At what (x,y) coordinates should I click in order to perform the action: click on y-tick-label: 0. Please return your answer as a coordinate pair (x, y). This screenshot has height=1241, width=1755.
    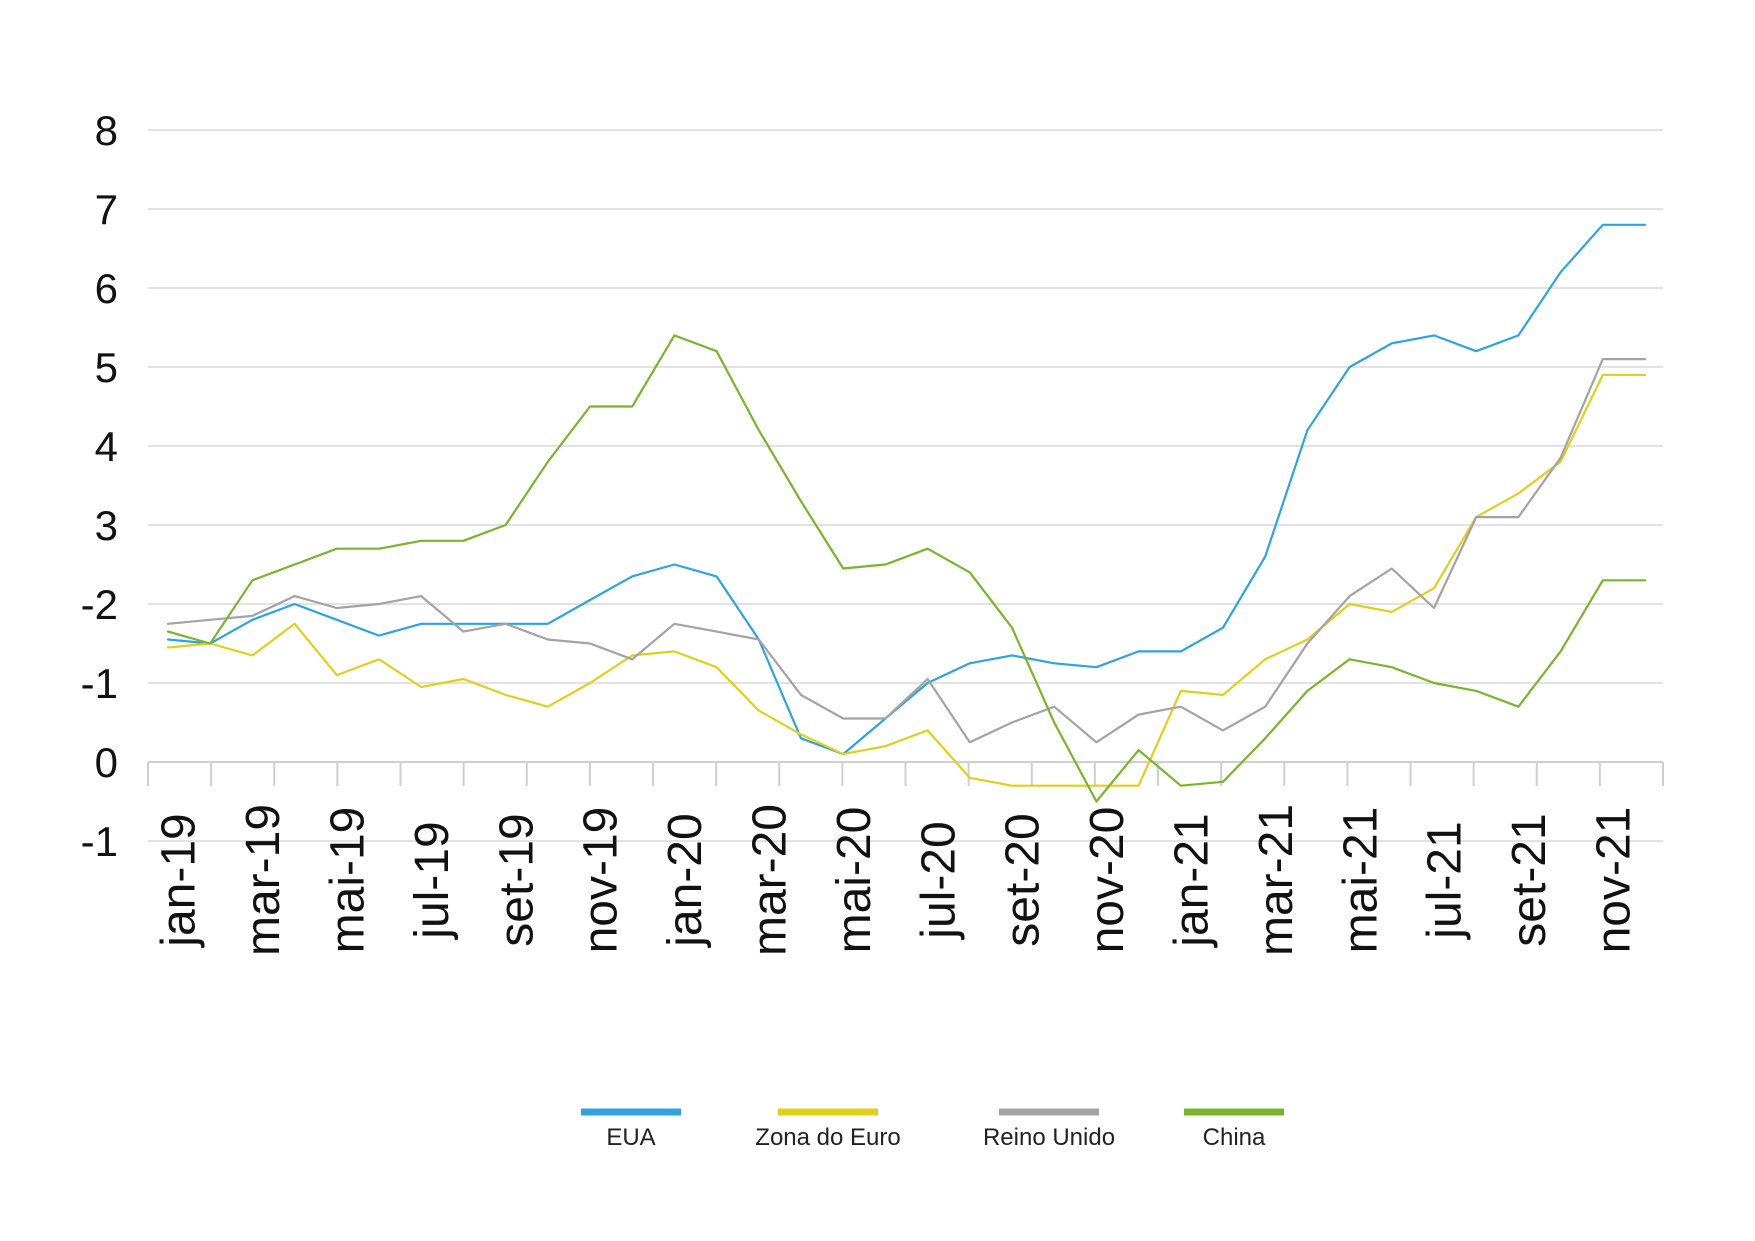
    Looking at the image, I should click on (106, 762).